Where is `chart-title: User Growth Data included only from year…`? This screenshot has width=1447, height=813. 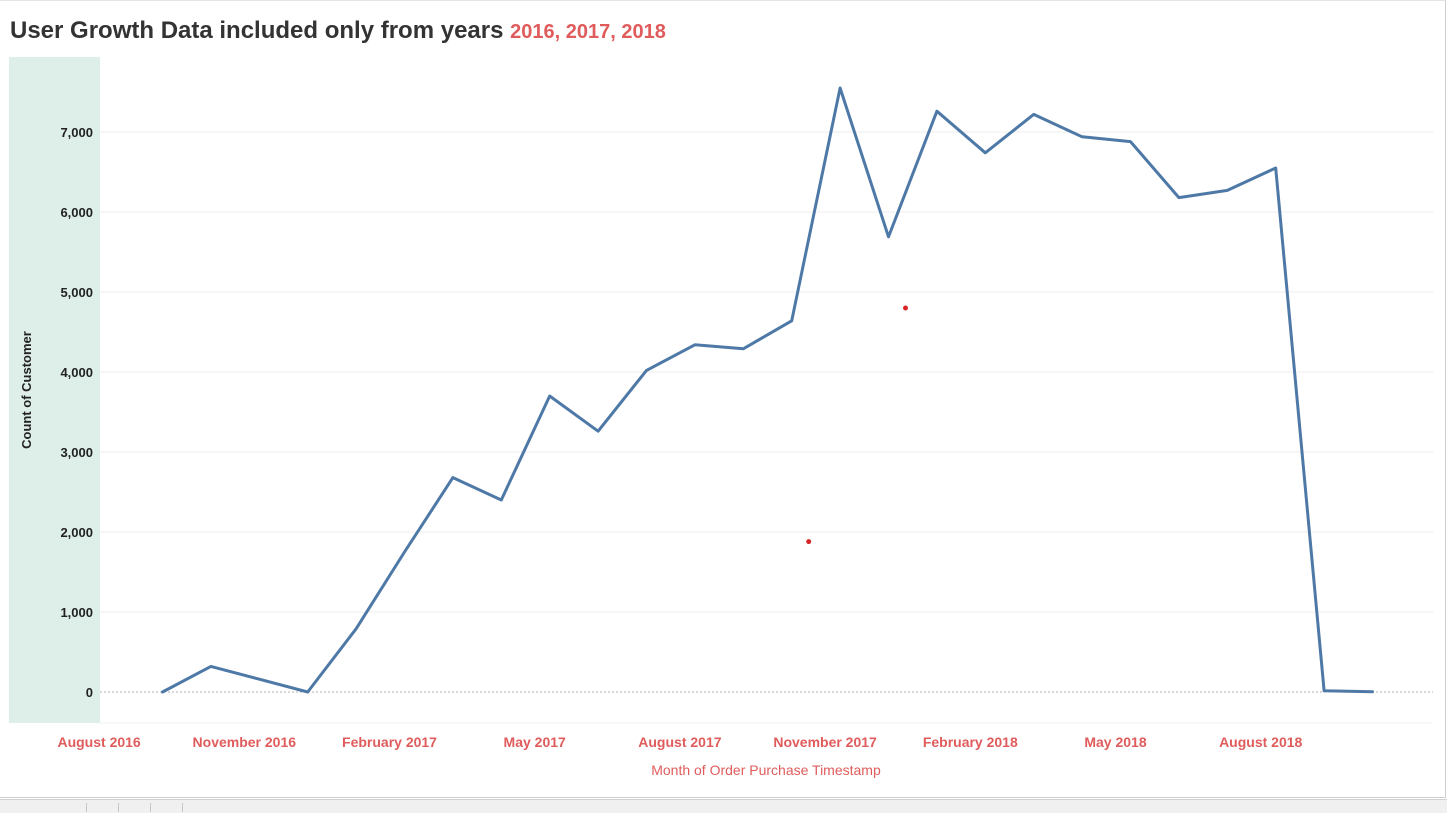 chart-title: User Growth Data included only from year… is located at coordinates (338, 31).